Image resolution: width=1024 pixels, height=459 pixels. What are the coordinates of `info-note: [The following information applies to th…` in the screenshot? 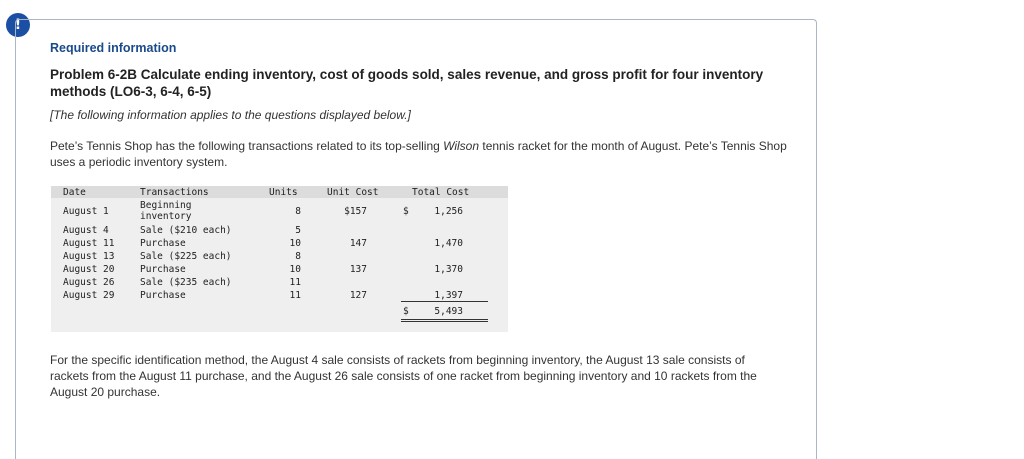 It's located at (230, 115).